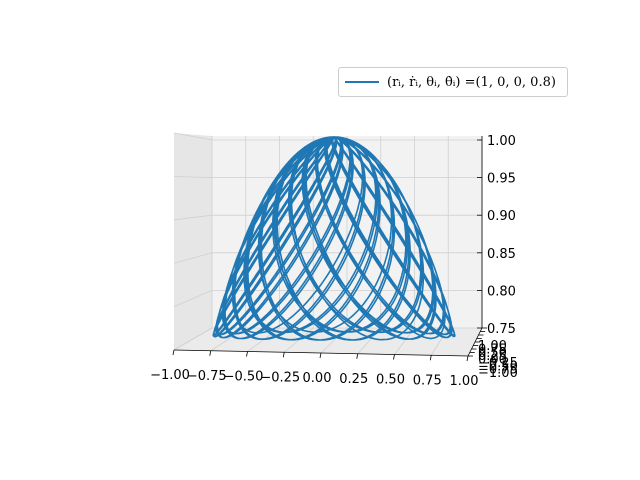  I want to click on y-tick-label: −0.75, so click(498, 370).